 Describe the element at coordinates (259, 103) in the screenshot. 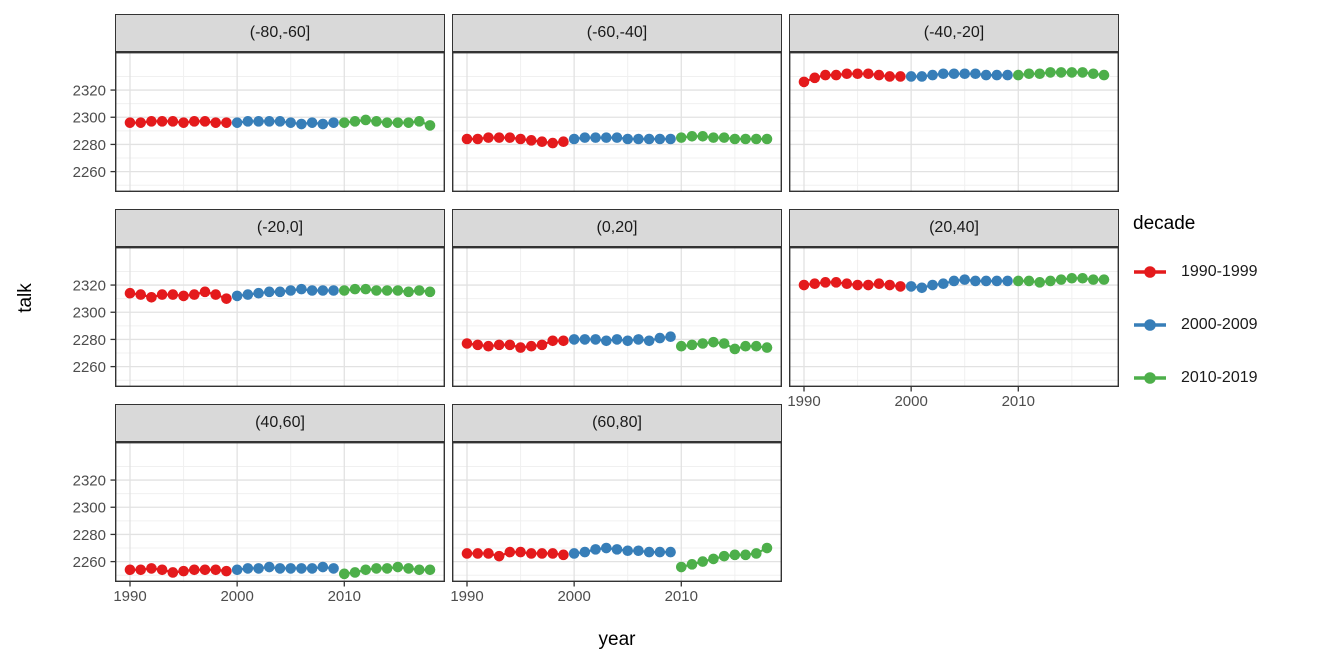

I see `facet-panel: (-80,-60] 2320 2300 2280 2260` at that location.